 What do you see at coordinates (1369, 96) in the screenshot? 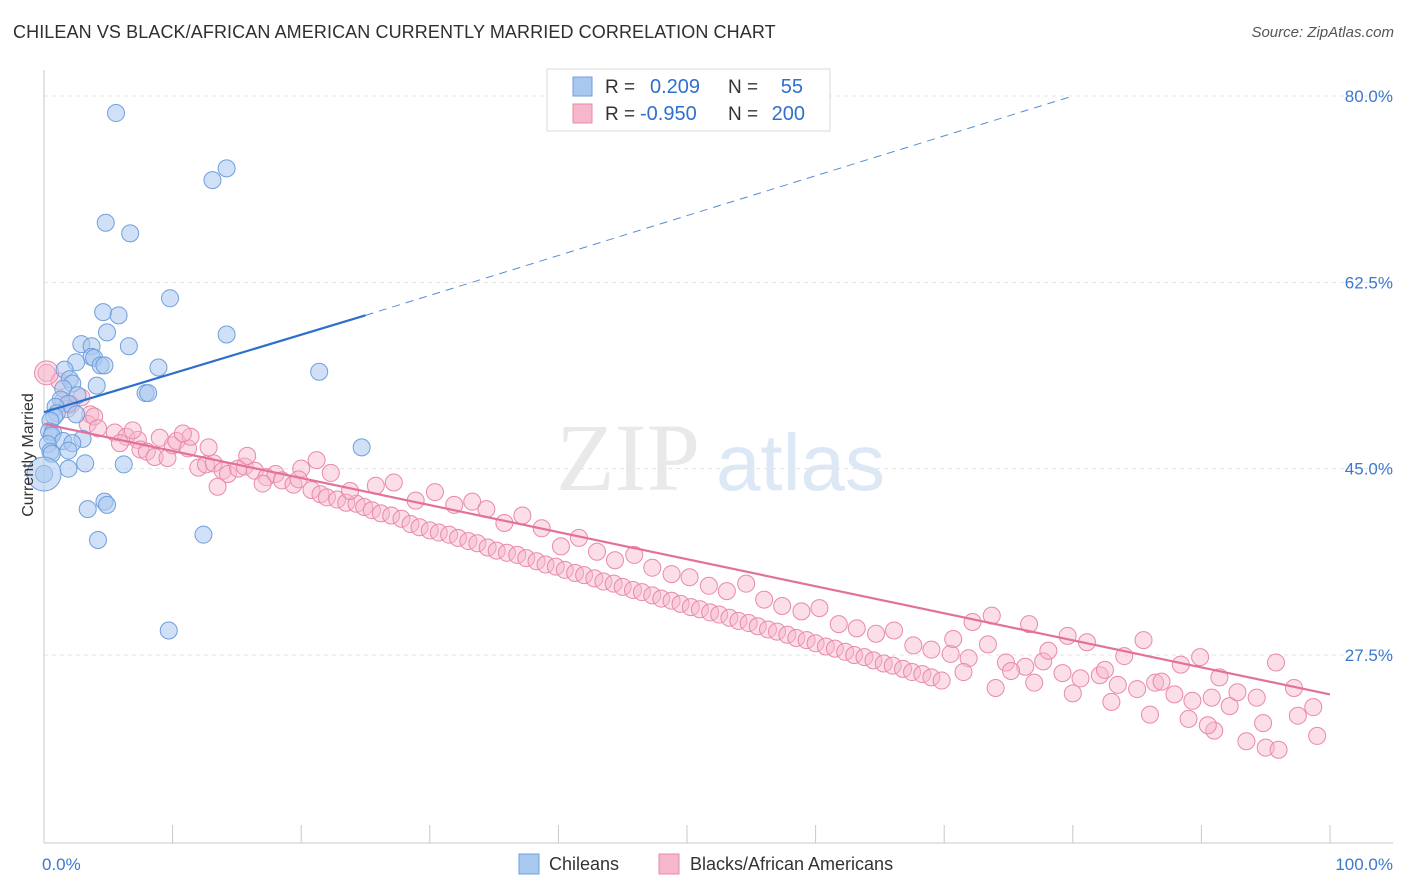
I see `y-tick-label-3: 80.0%` at bounding box center [1369, 96].